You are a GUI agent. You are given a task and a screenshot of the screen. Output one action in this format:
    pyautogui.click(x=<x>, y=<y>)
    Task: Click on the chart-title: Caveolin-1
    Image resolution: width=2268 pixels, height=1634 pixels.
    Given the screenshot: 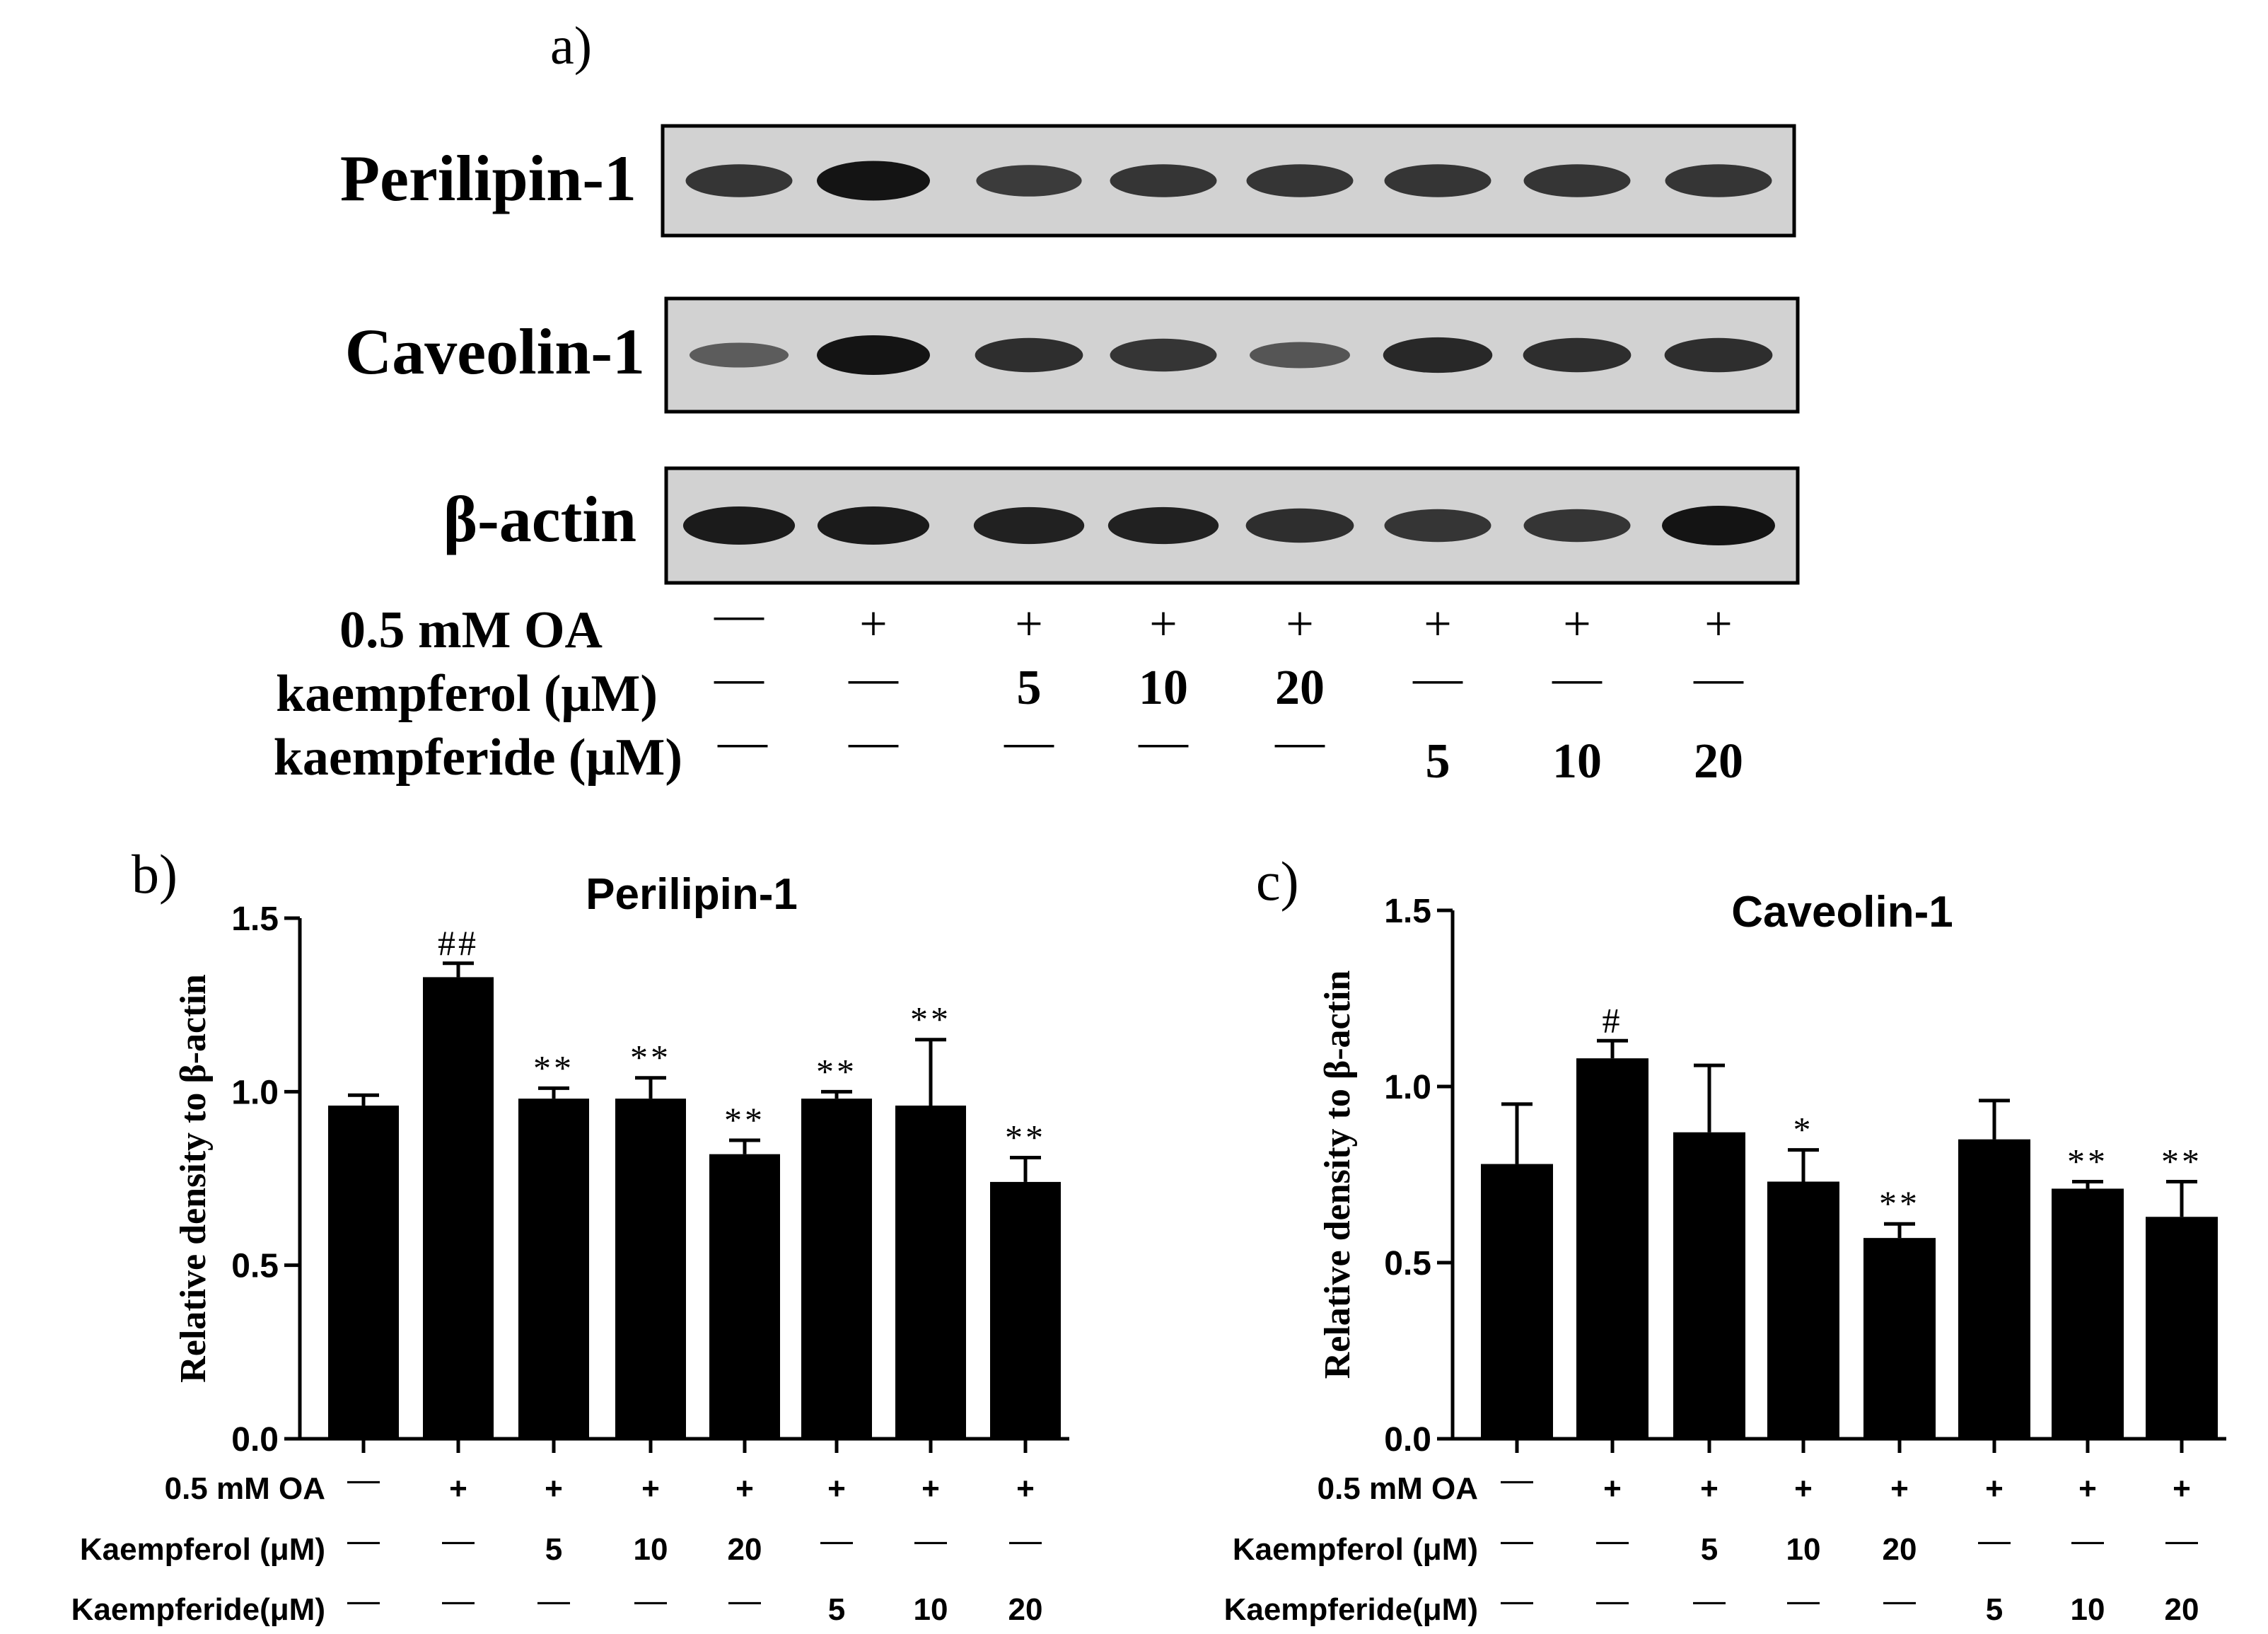 What is the action you would take?
    pyautogui.click(x=1842, y=913)
    